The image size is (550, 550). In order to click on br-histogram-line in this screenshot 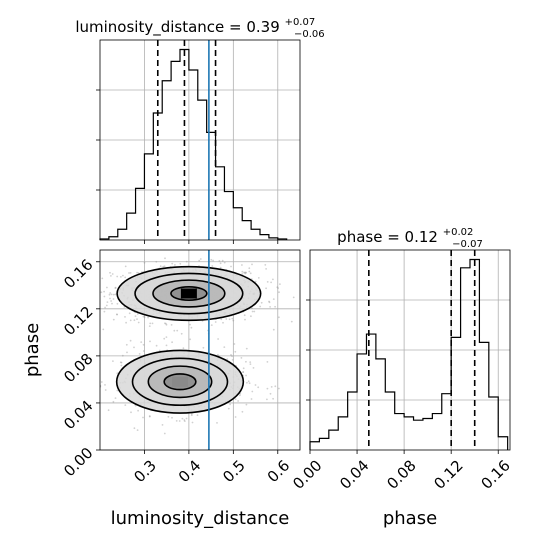, I will do `click(409, 354)`.